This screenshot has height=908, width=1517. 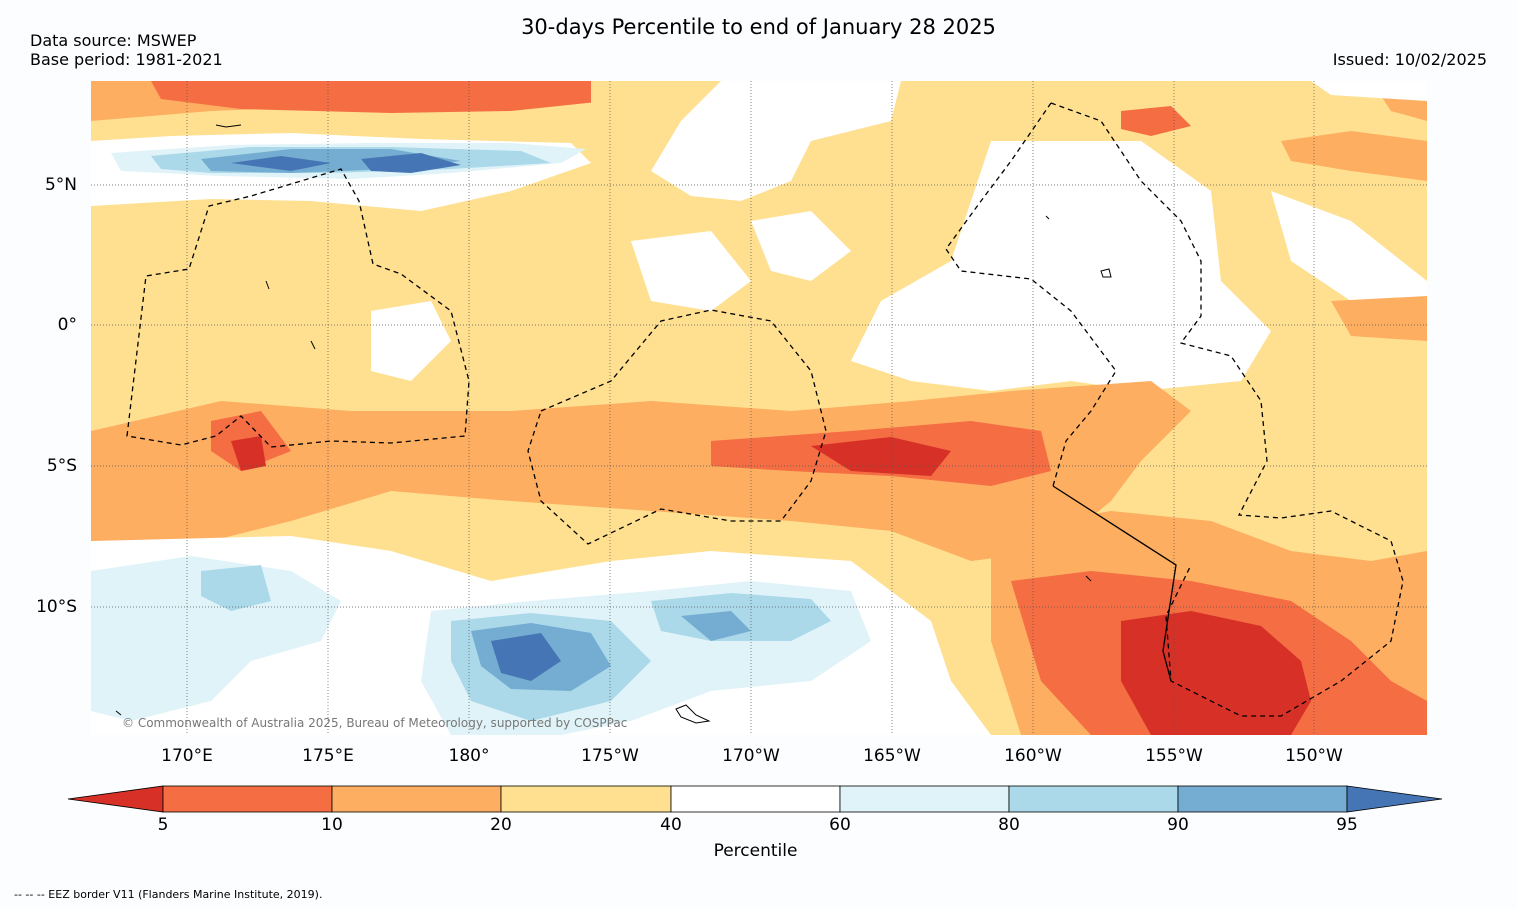 What do you see at coordinates (892, 756) in the screenshot?
I see `lon-label-165w: 165°W` at bounding box center [892, 756].